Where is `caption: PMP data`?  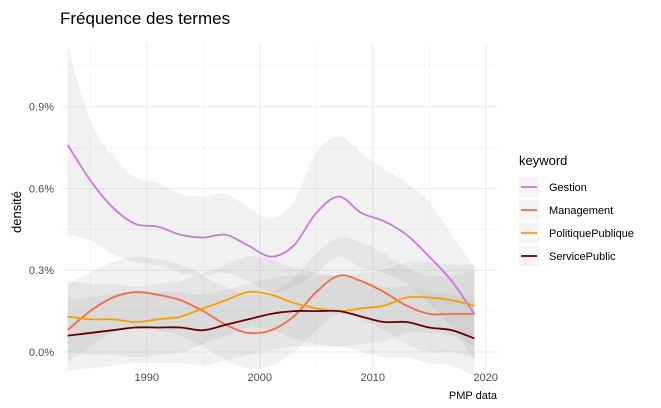 caption: PMP data is located at coordinates (473, 396).